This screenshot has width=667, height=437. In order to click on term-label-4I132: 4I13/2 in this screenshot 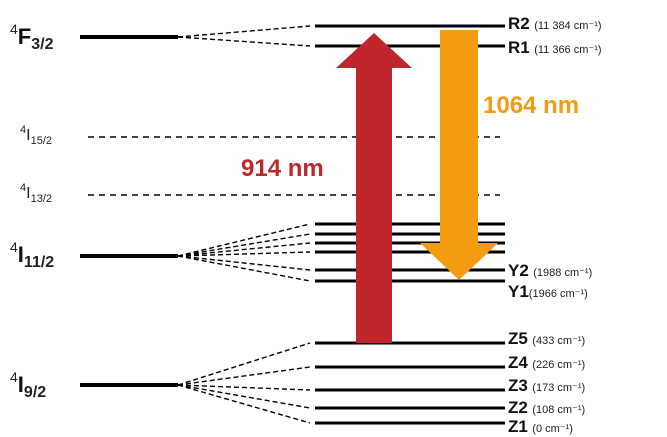, I will do `click(36, 193)`.